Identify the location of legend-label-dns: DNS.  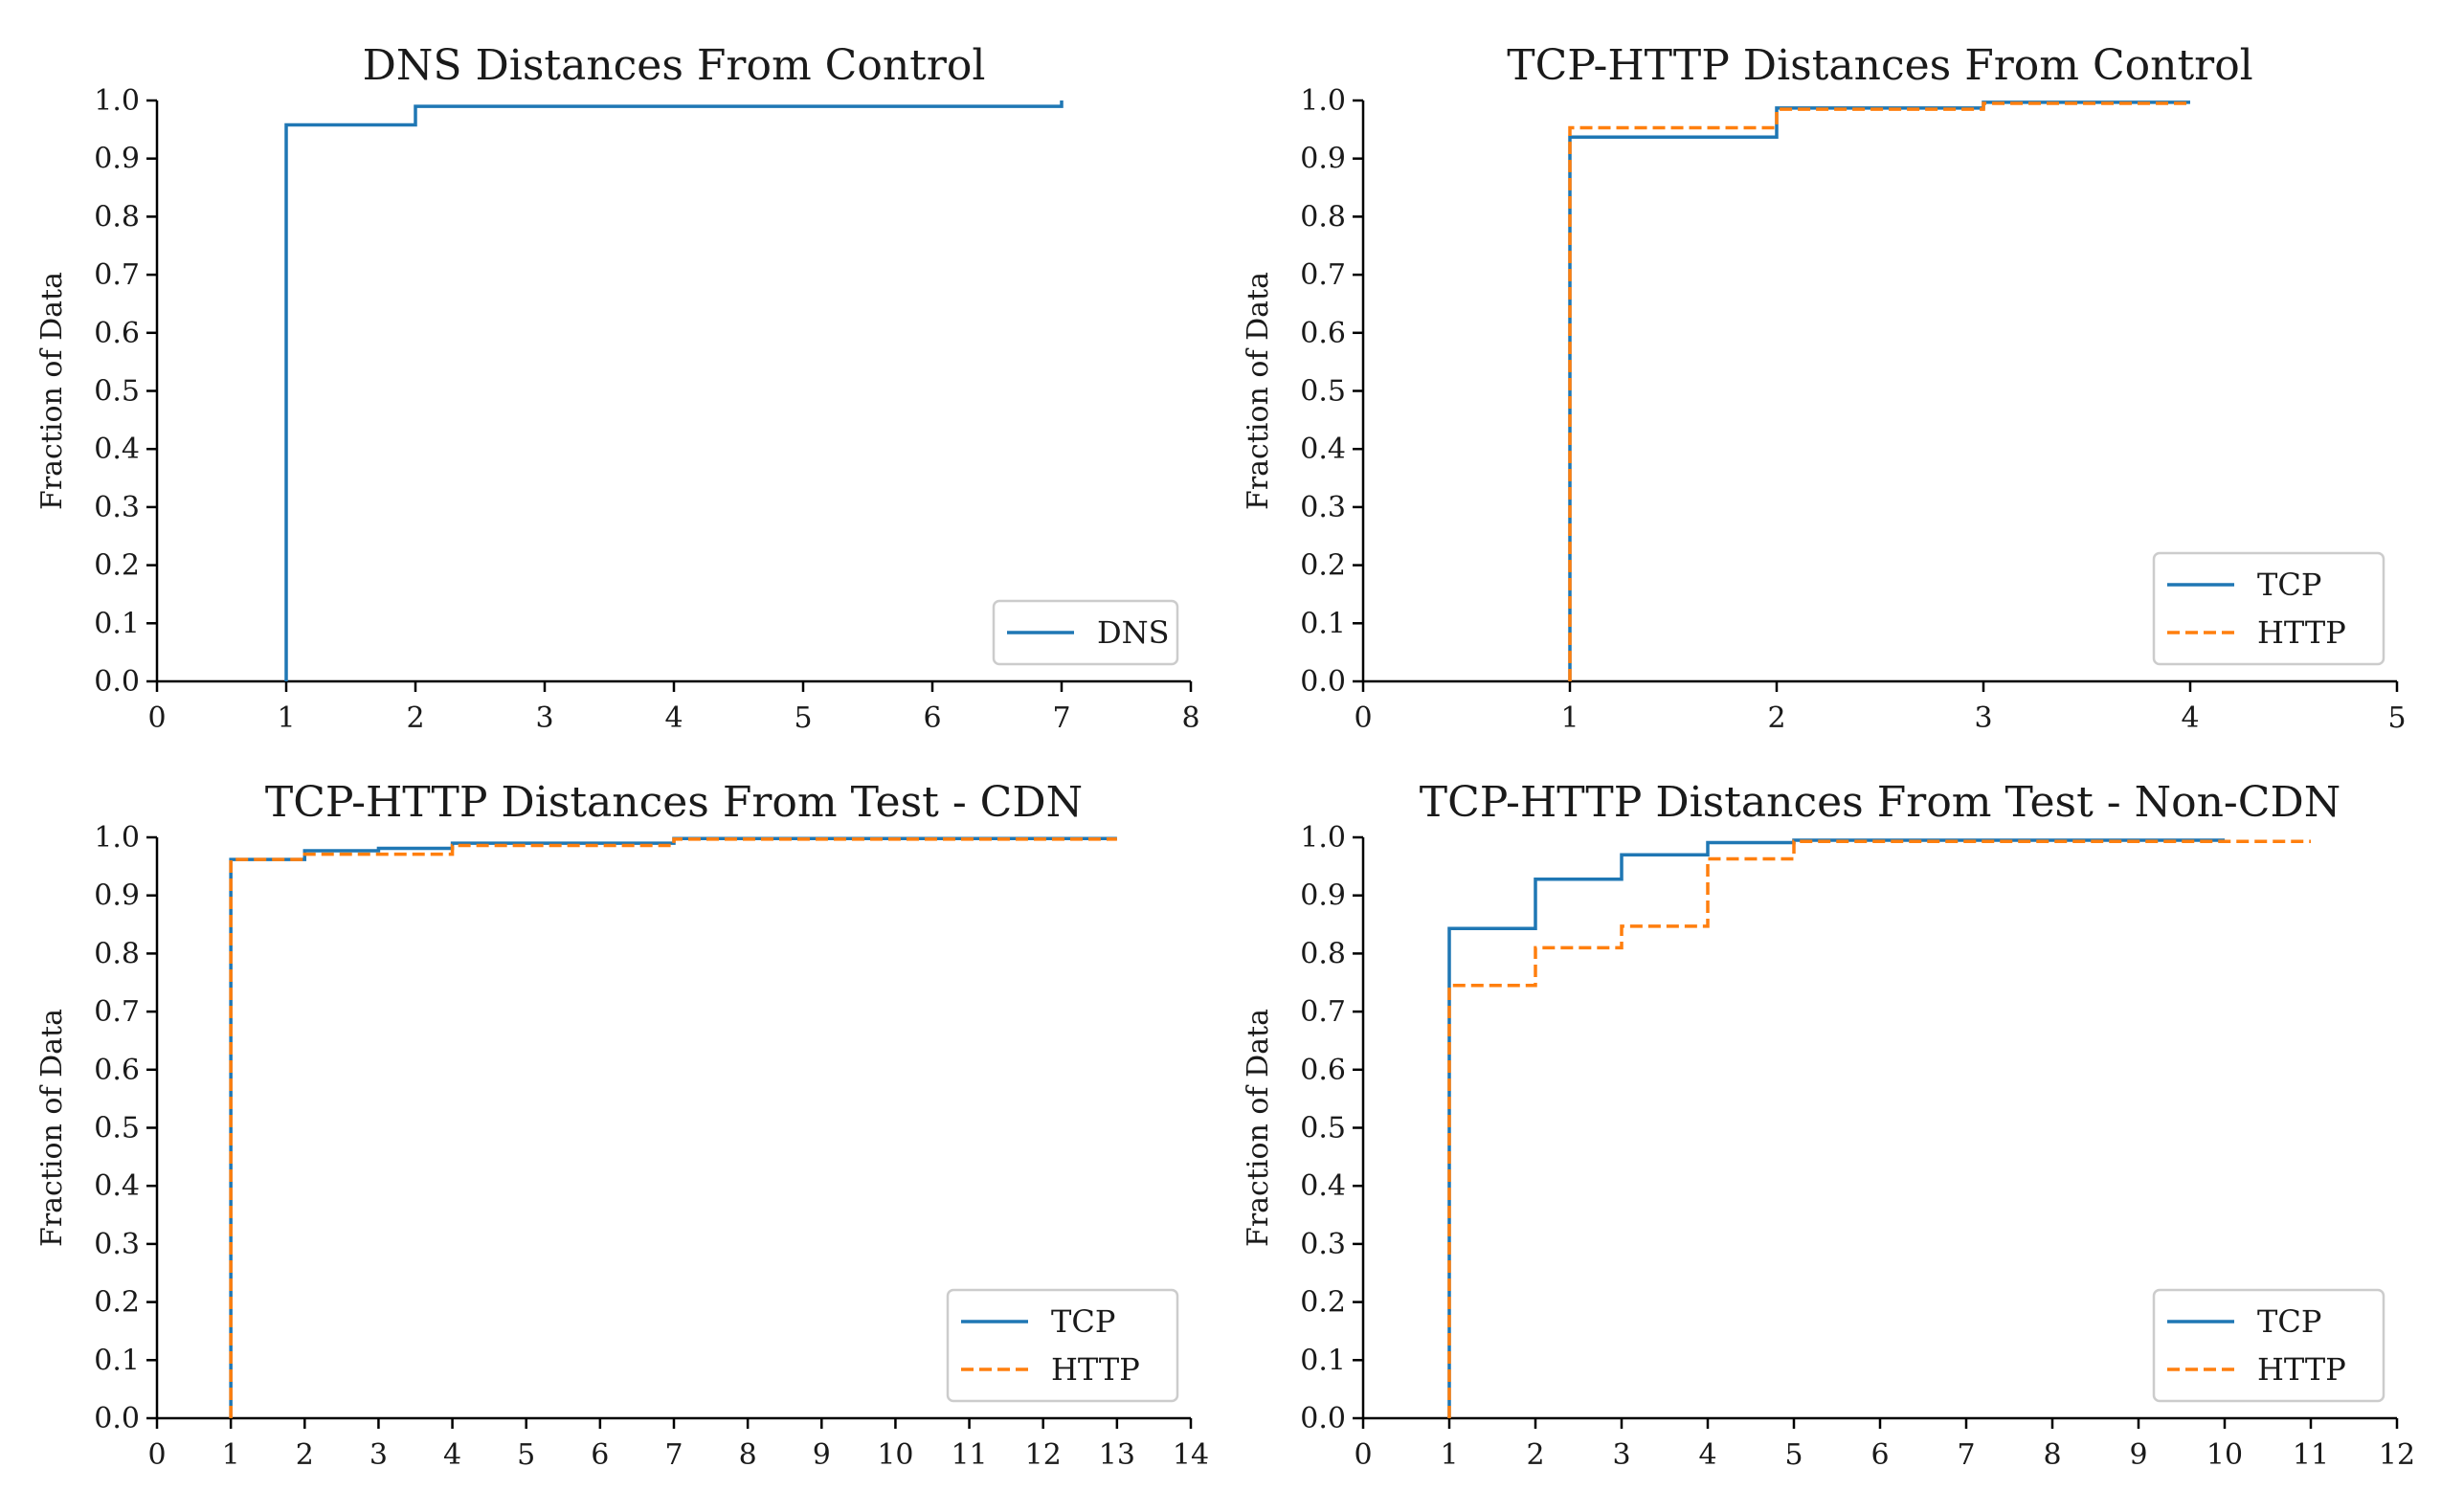
(1133, 632).